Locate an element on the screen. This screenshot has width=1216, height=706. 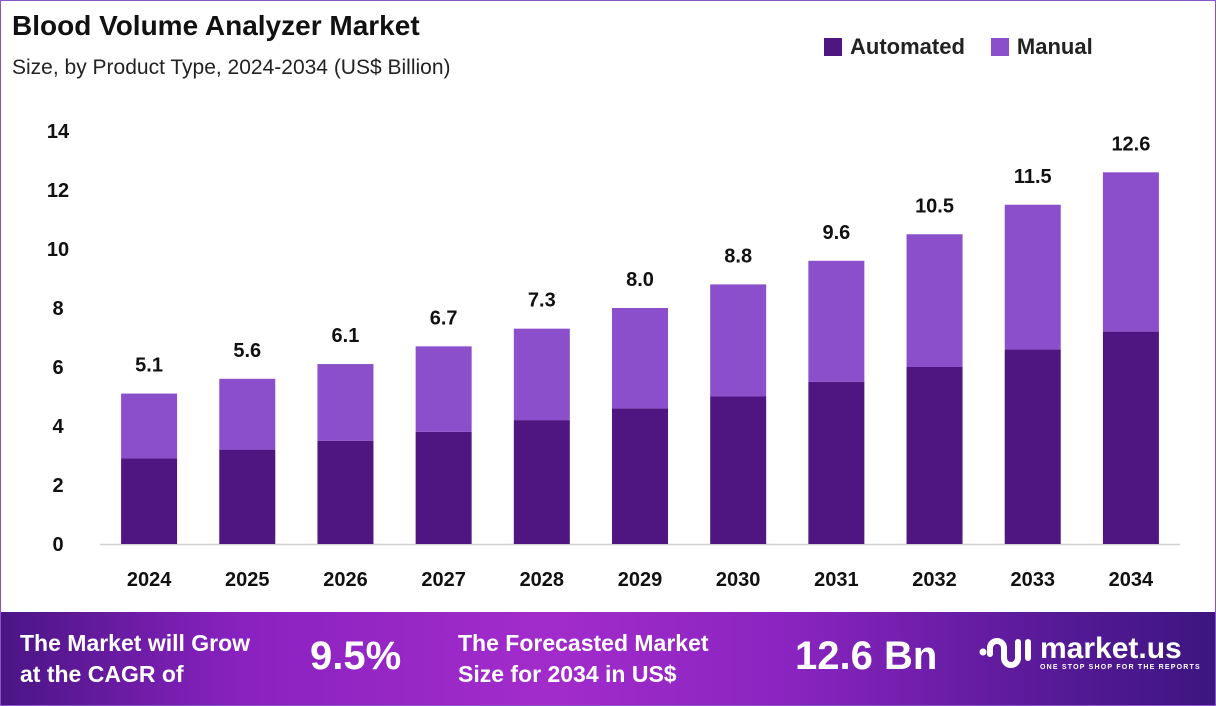
data-label-total: 6.7 is located at coordinates (444, 318).